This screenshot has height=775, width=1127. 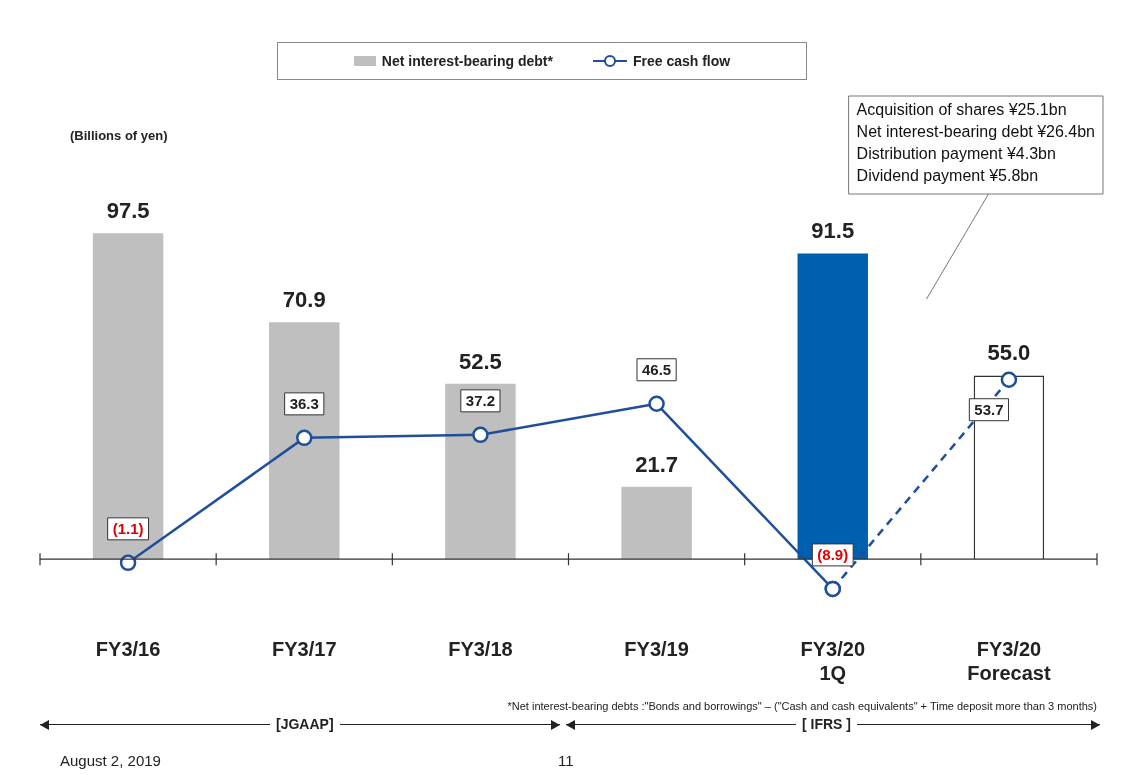 I want to click on legend-label: Free cash flow, so click(x=681, y=61).